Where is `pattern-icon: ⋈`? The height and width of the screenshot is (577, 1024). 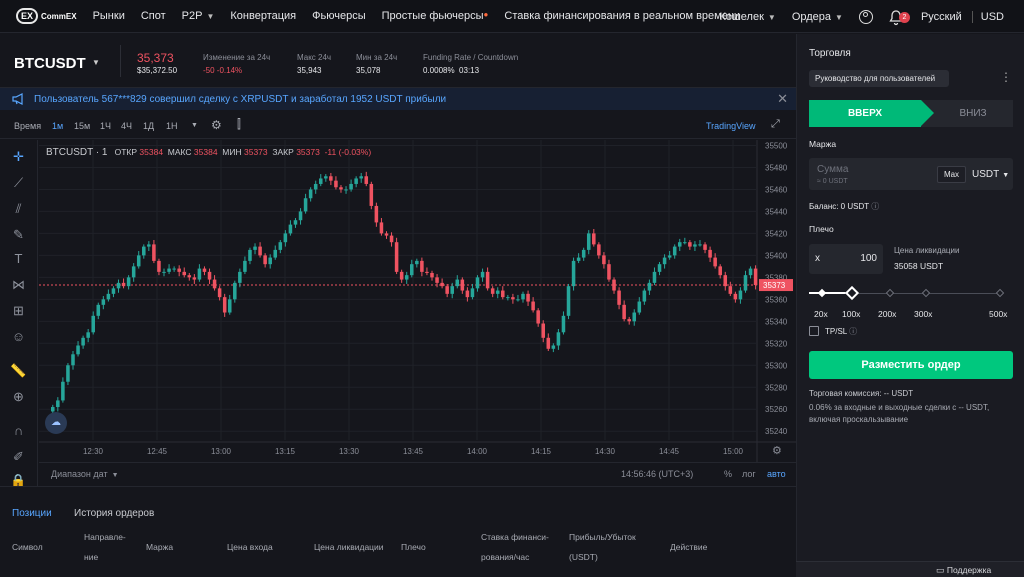 pattern-icon: ⋈ is located at coordinates (18, 284).